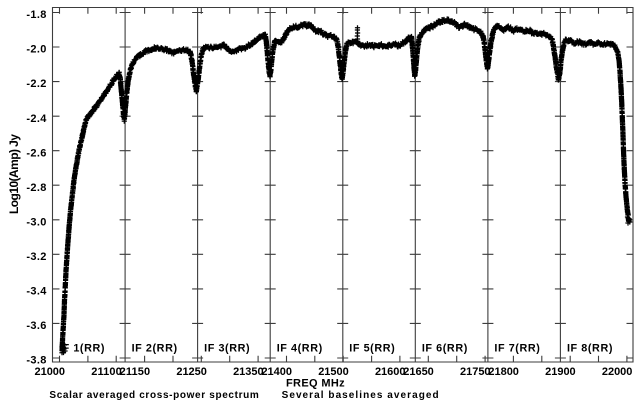  Describe the element at coordinates (276, 372) in the screenshot. I see `svg-text: 21400` at that location.